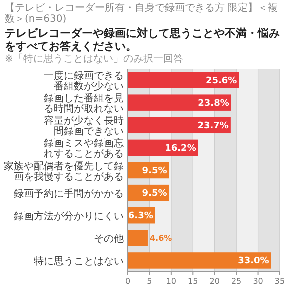  What do you see at coordinates (161, 239) in the screenshot?
I see `data-label: 4.6%` at bounding box center [161, 239].